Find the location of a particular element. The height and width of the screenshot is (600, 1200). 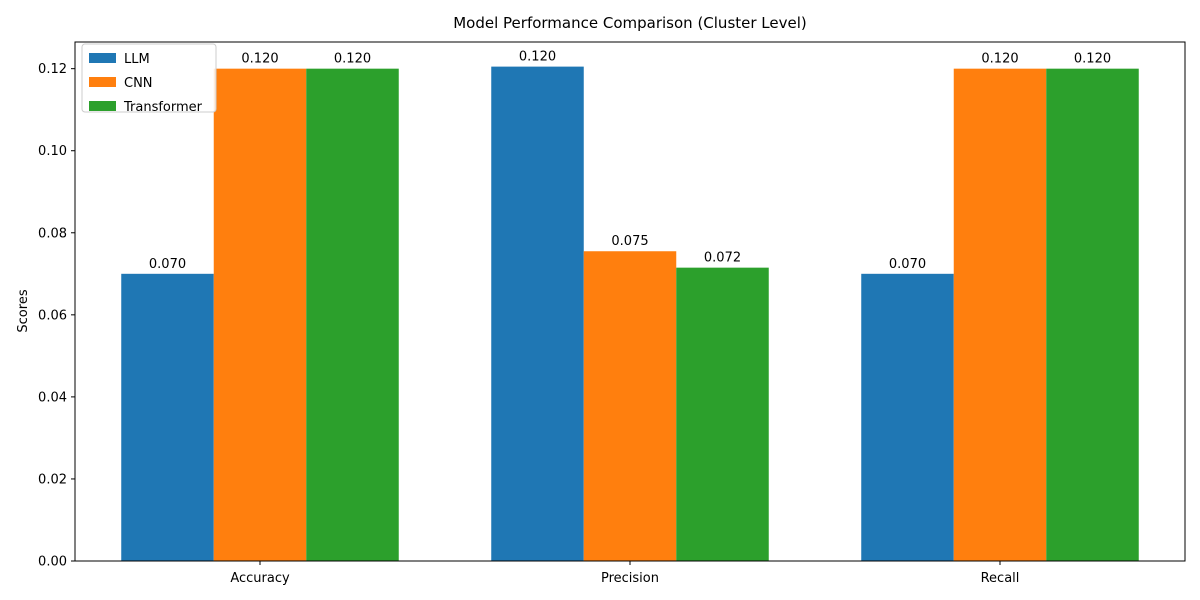

x-tick-label: Recall is located at coordinates (1000, 578).